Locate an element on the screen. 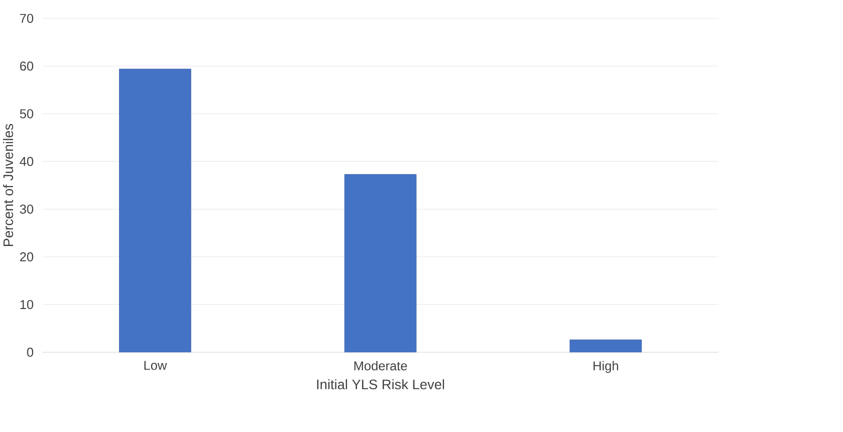  x-tick-label: Low is located at coordinates (155, 365).